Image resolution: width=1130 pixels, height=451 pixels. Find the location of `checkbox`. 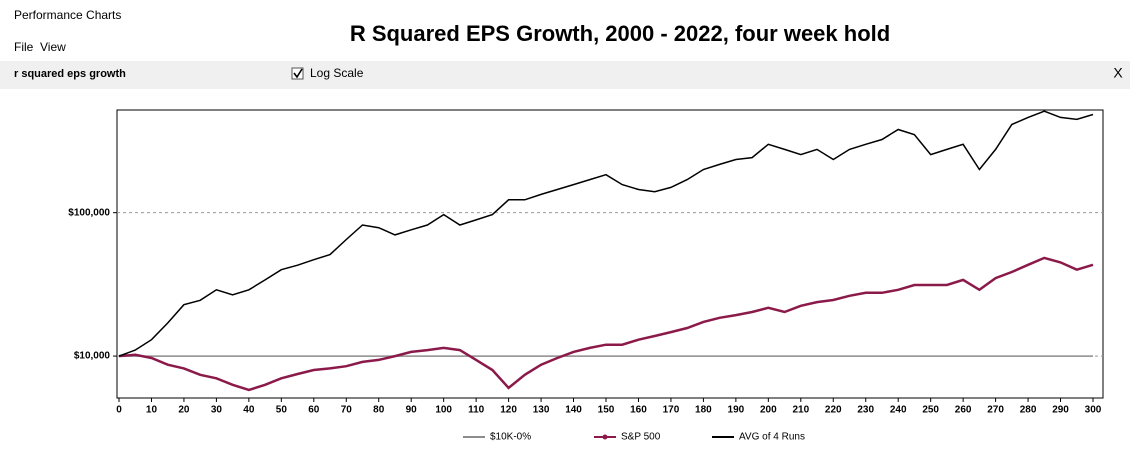

checkbox is located at coordinates (297, 73).